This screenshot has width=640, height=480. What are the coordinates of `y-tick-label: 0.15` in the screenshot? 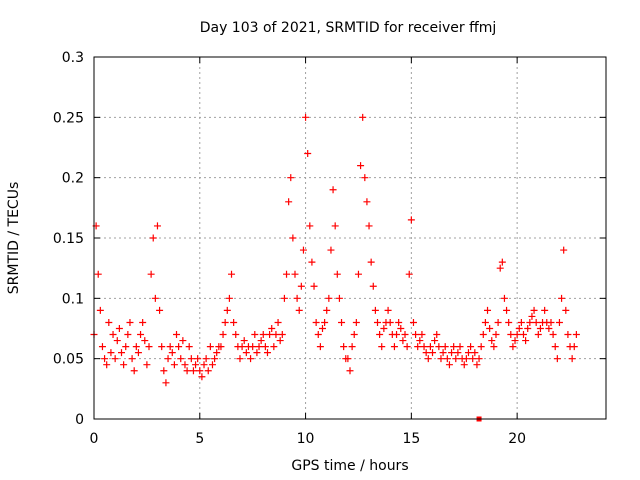 It's located at (68, 239).